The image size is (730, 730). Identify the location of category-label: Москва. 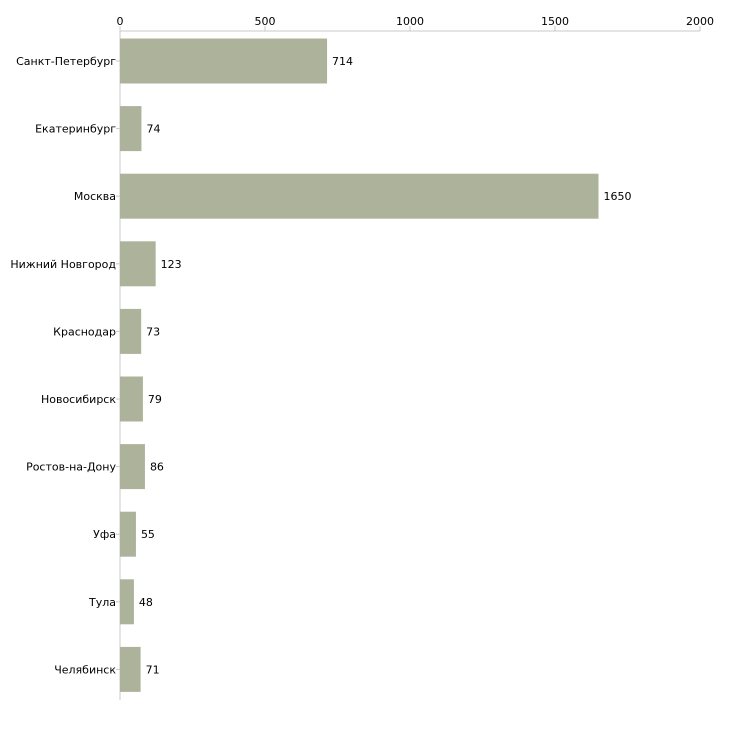
(95, 196).